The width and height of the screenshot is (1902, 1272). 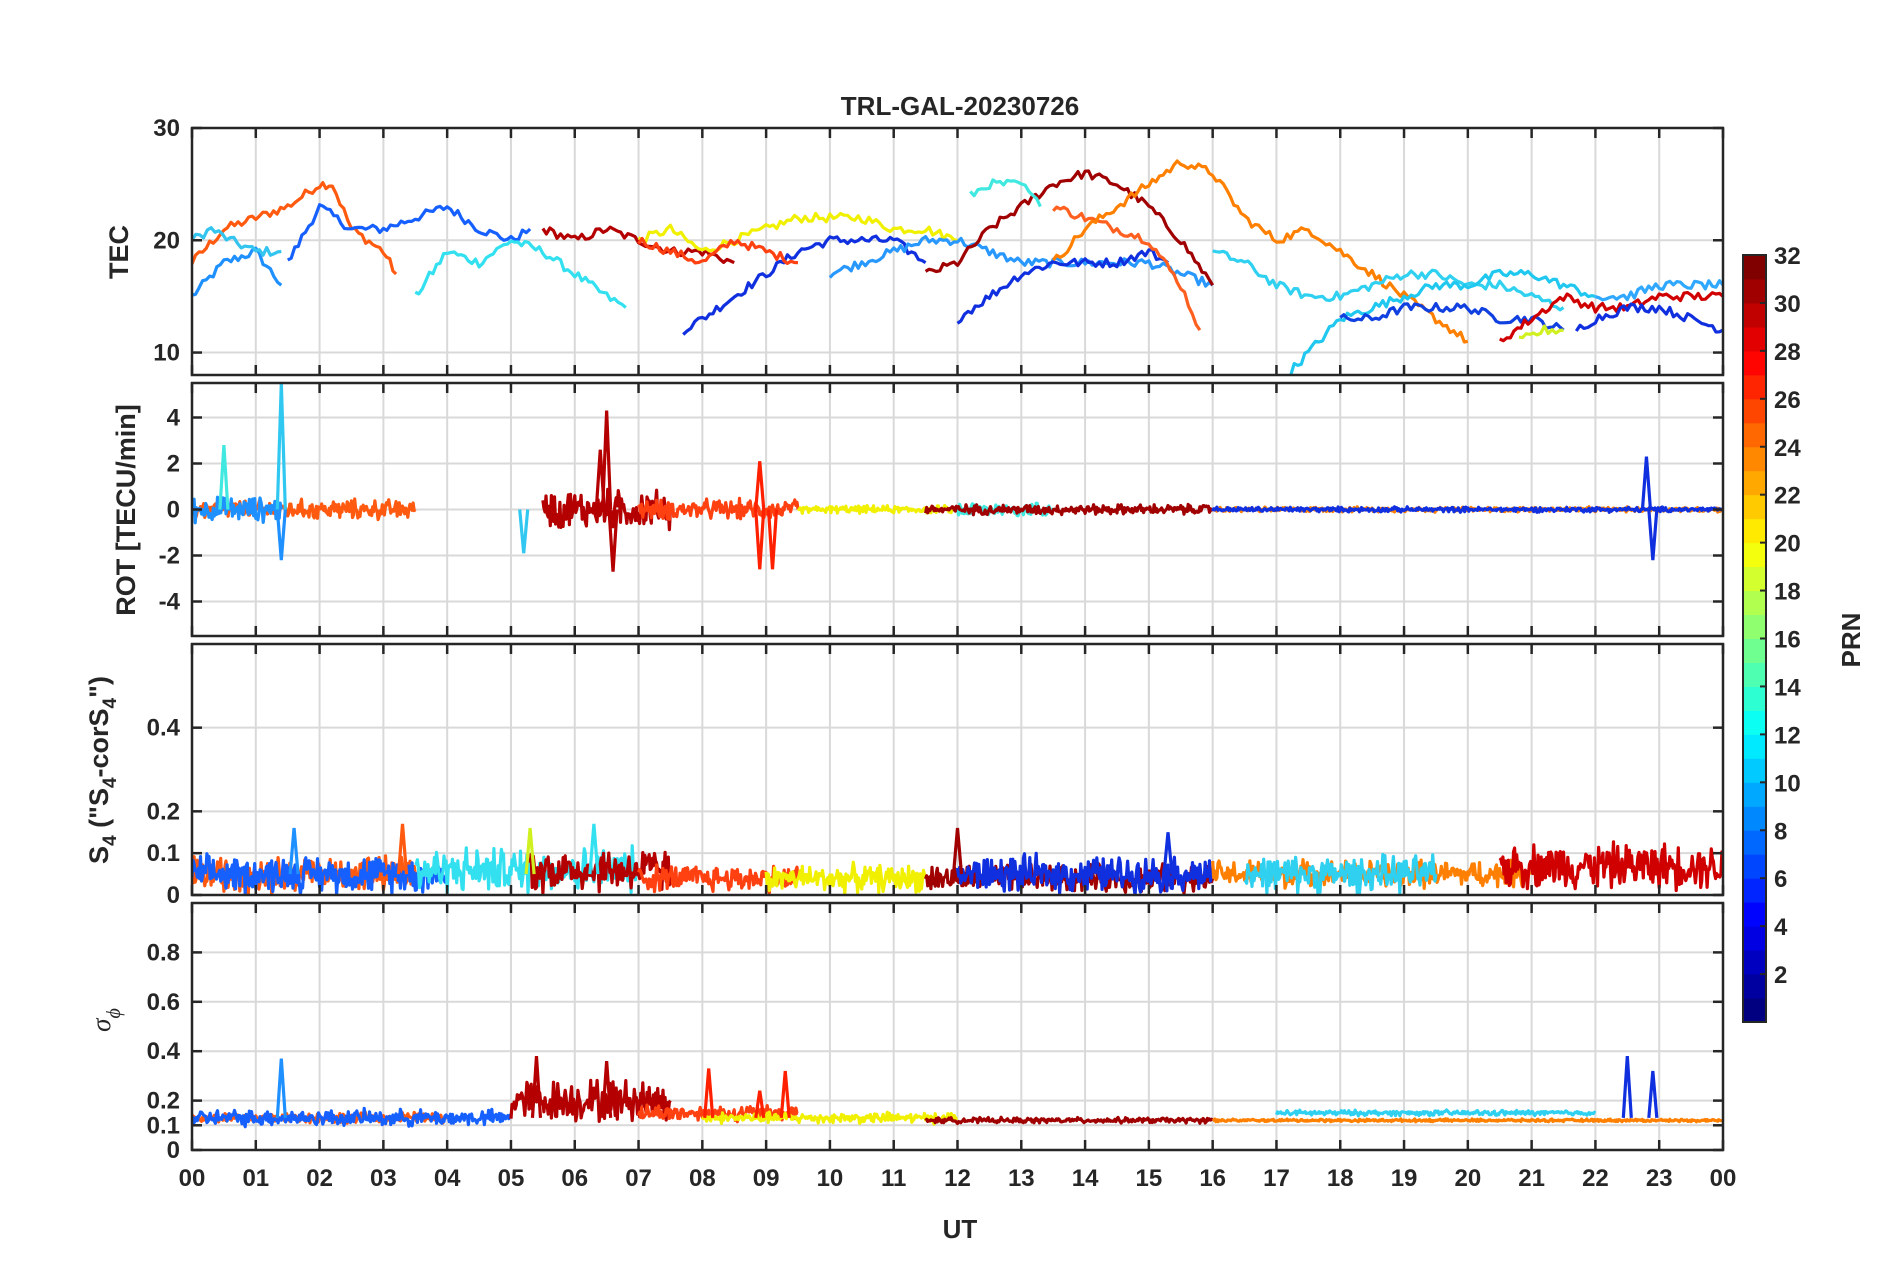 What do you see at coordinates (960, 106) in the screenshot?
I see `figure-title: TRL-GAL-20230726` at bounding box center [960, 106].